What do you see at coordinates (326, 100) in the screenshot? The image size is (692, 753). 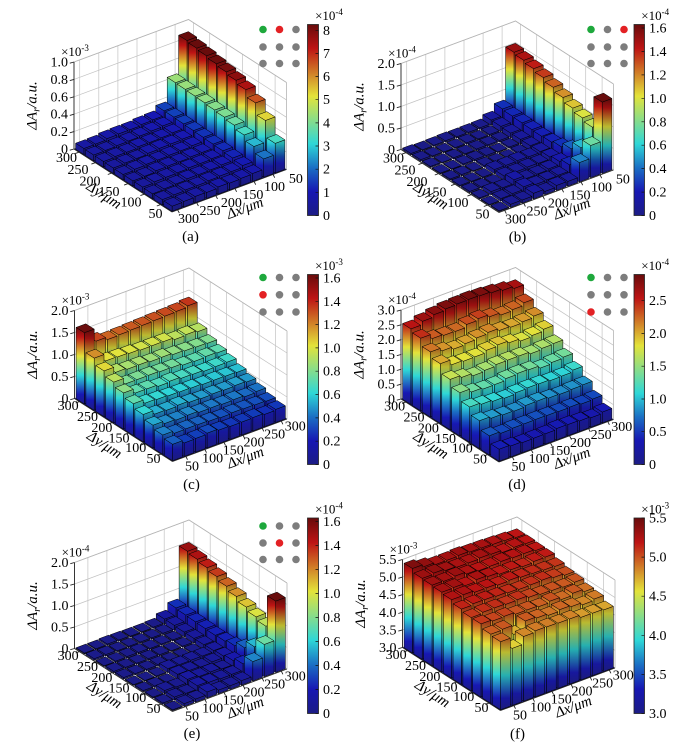 I see `svg-text: 5` at bounding box center [326, 100].